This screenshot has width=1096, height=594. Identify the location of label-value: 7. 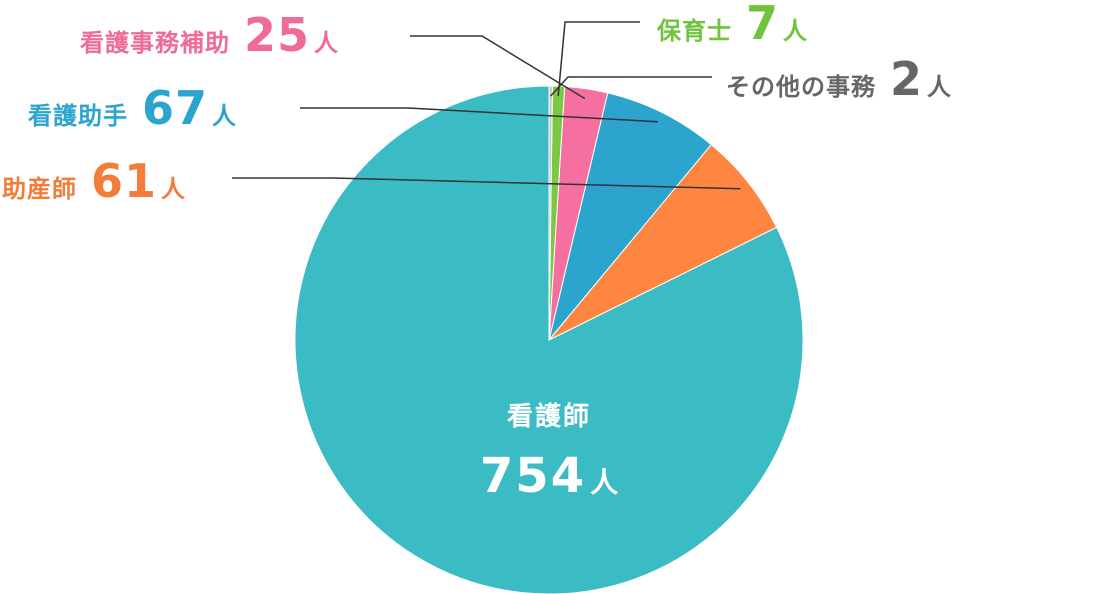
(763, 25).